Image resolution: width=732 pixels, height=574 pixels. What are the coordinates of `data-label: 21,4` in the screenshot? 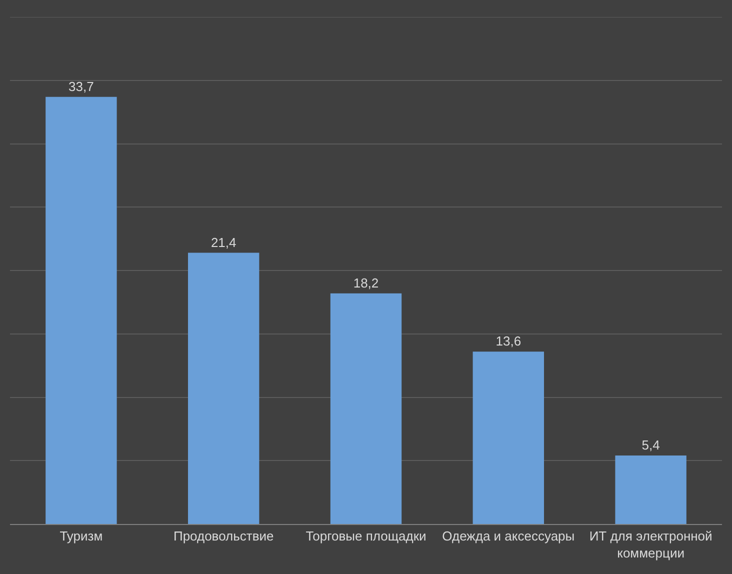 It's located at (223, 242).